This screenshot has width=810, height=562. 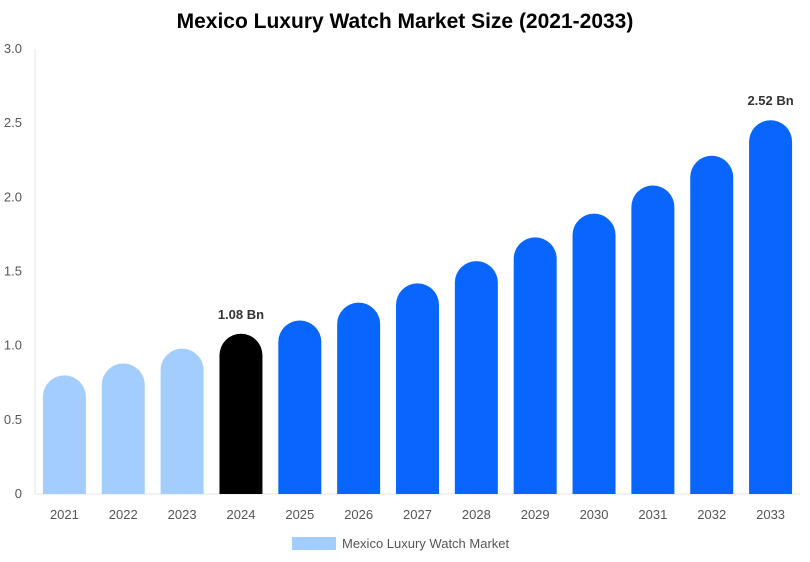 What do you see at coordinates (711, 514) in the screenshot?
I see `x-tick-label: 2032` at bounding box center [711, 514].